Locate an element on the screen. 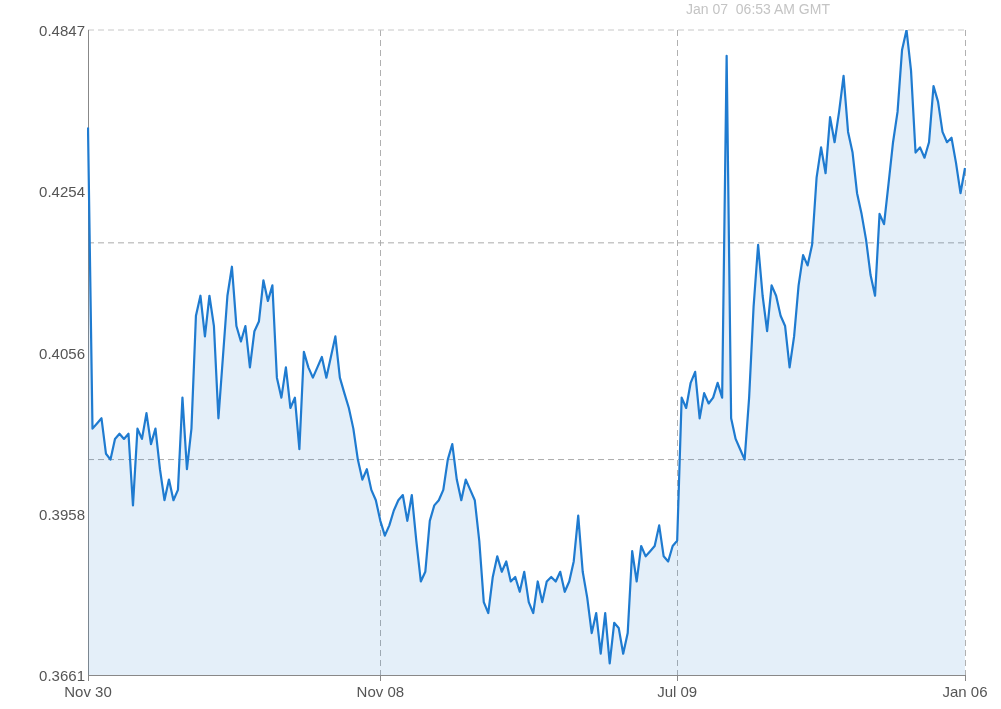 The height and width of the screenshot is (709, 1001). x-tick-label: Jan 06 is located at coordinates (965, 692).